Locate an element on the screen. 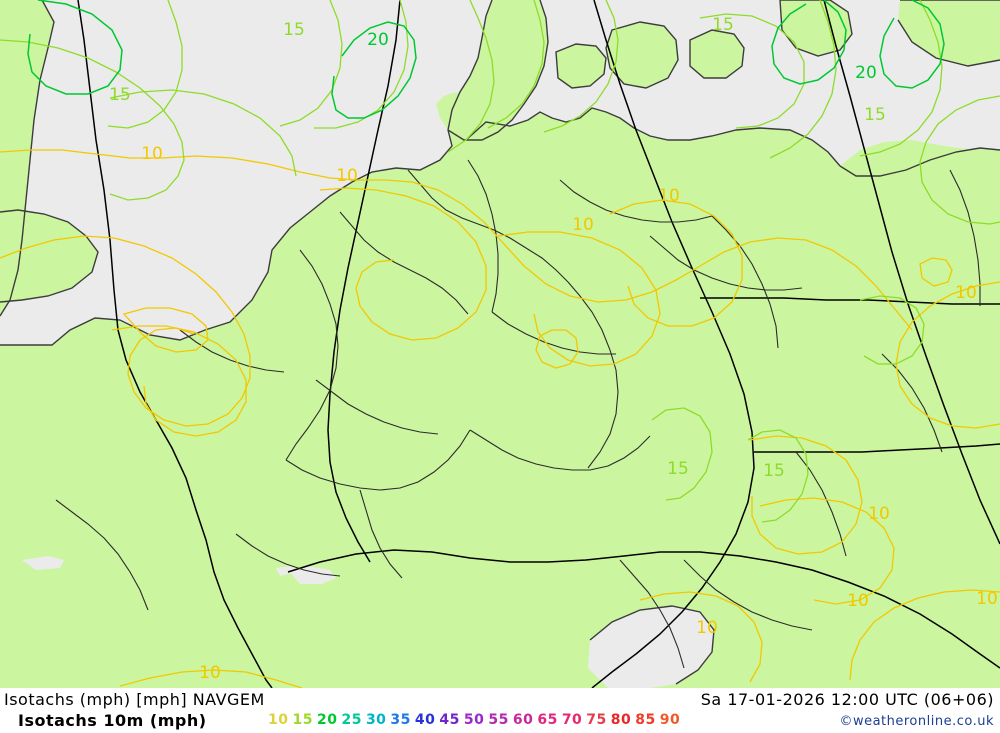 This screenshot has width=1000, height=733. isotach-10-small-ring is located at coordinates (165, 330).